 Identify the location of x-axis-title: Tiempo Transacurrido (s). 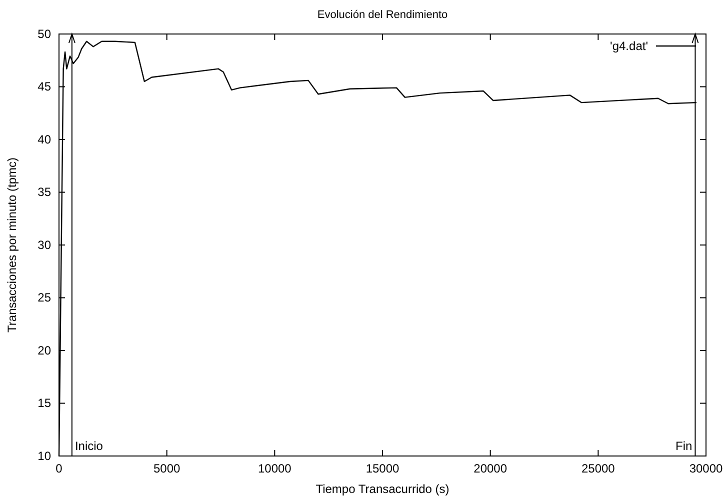
(383, 489).